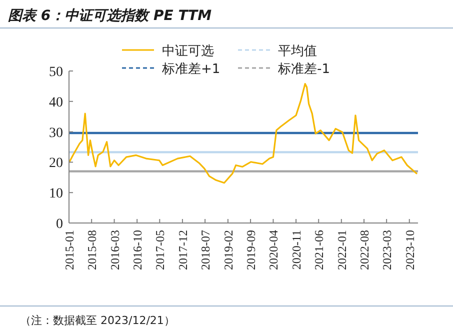  Describe the element at coordinates (205, 250) in the screenshot. I see `x-tick-label: 2018-07` at that location.